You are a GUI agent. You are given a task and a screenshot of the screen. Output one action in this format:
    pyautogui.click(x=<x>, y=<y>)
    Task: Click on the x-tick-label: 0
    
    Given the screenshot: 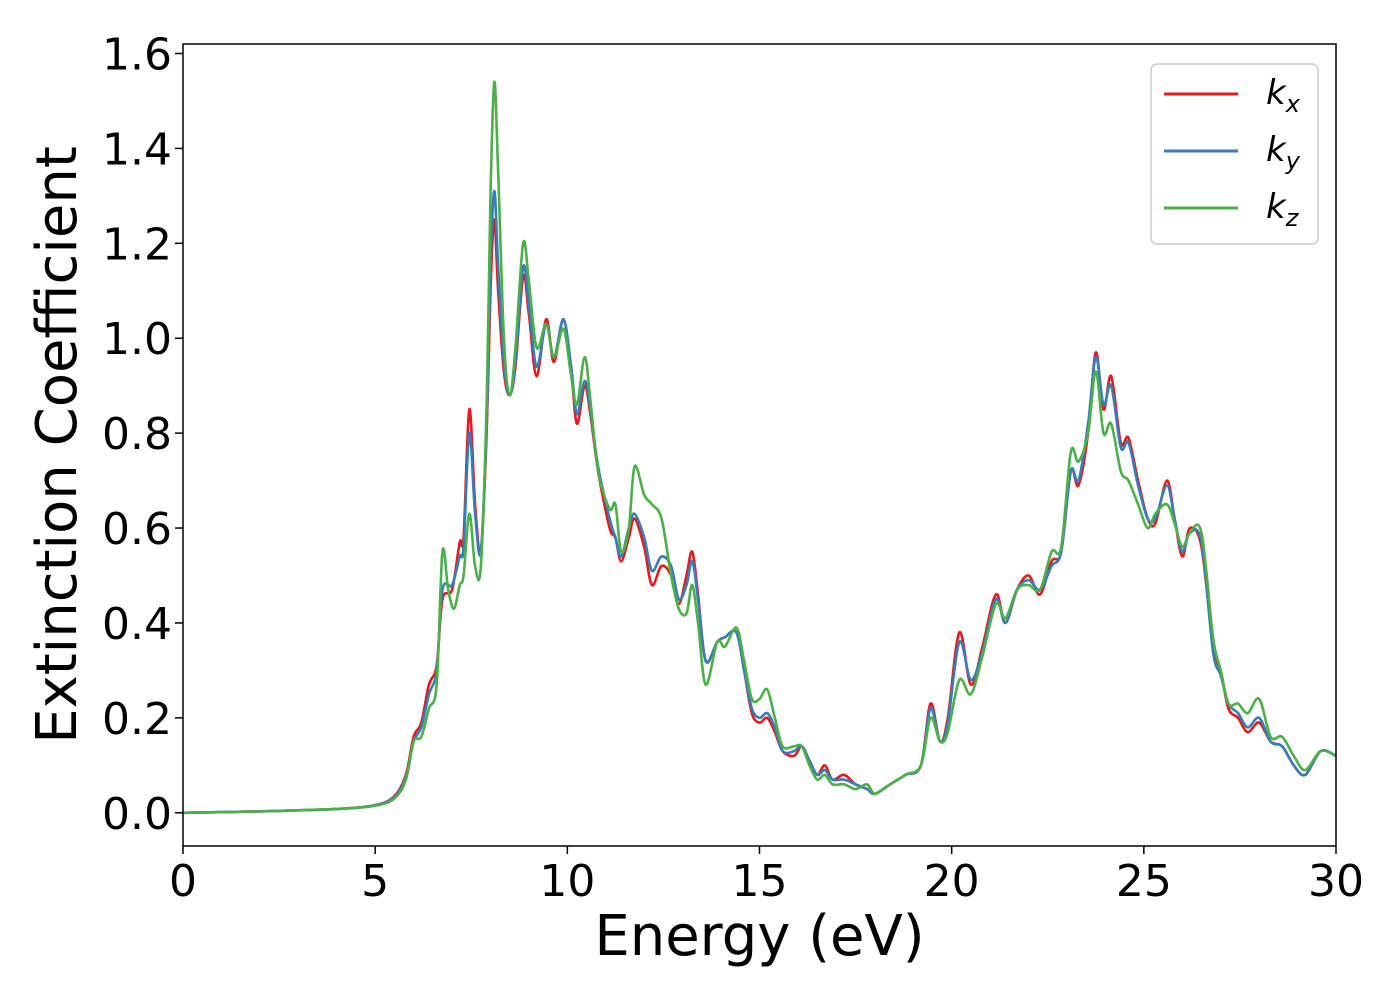 What is the action you would take?
    pyautogui.click(x=183, y=881)
    